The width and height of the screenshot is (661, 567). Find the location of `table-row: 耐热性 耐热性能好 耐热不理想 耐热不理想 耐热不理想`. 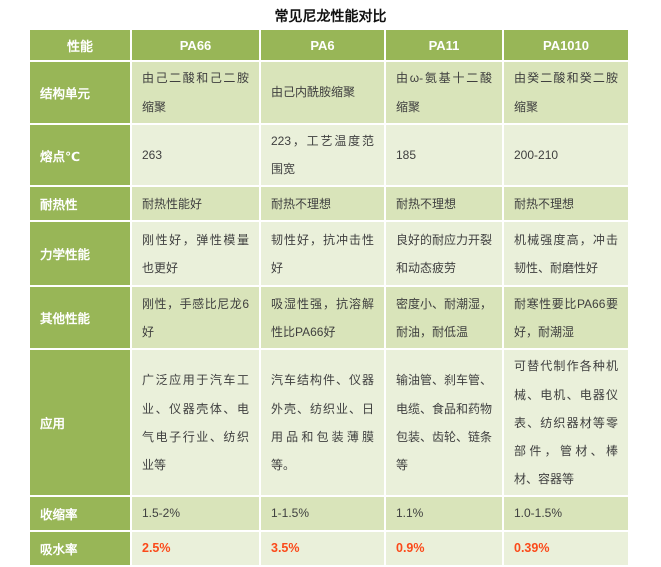

table-row: 耐热性 耐热性能好 耐热不理想 耐热不理想 耐热不理想 is located at coordinates (329, 204).